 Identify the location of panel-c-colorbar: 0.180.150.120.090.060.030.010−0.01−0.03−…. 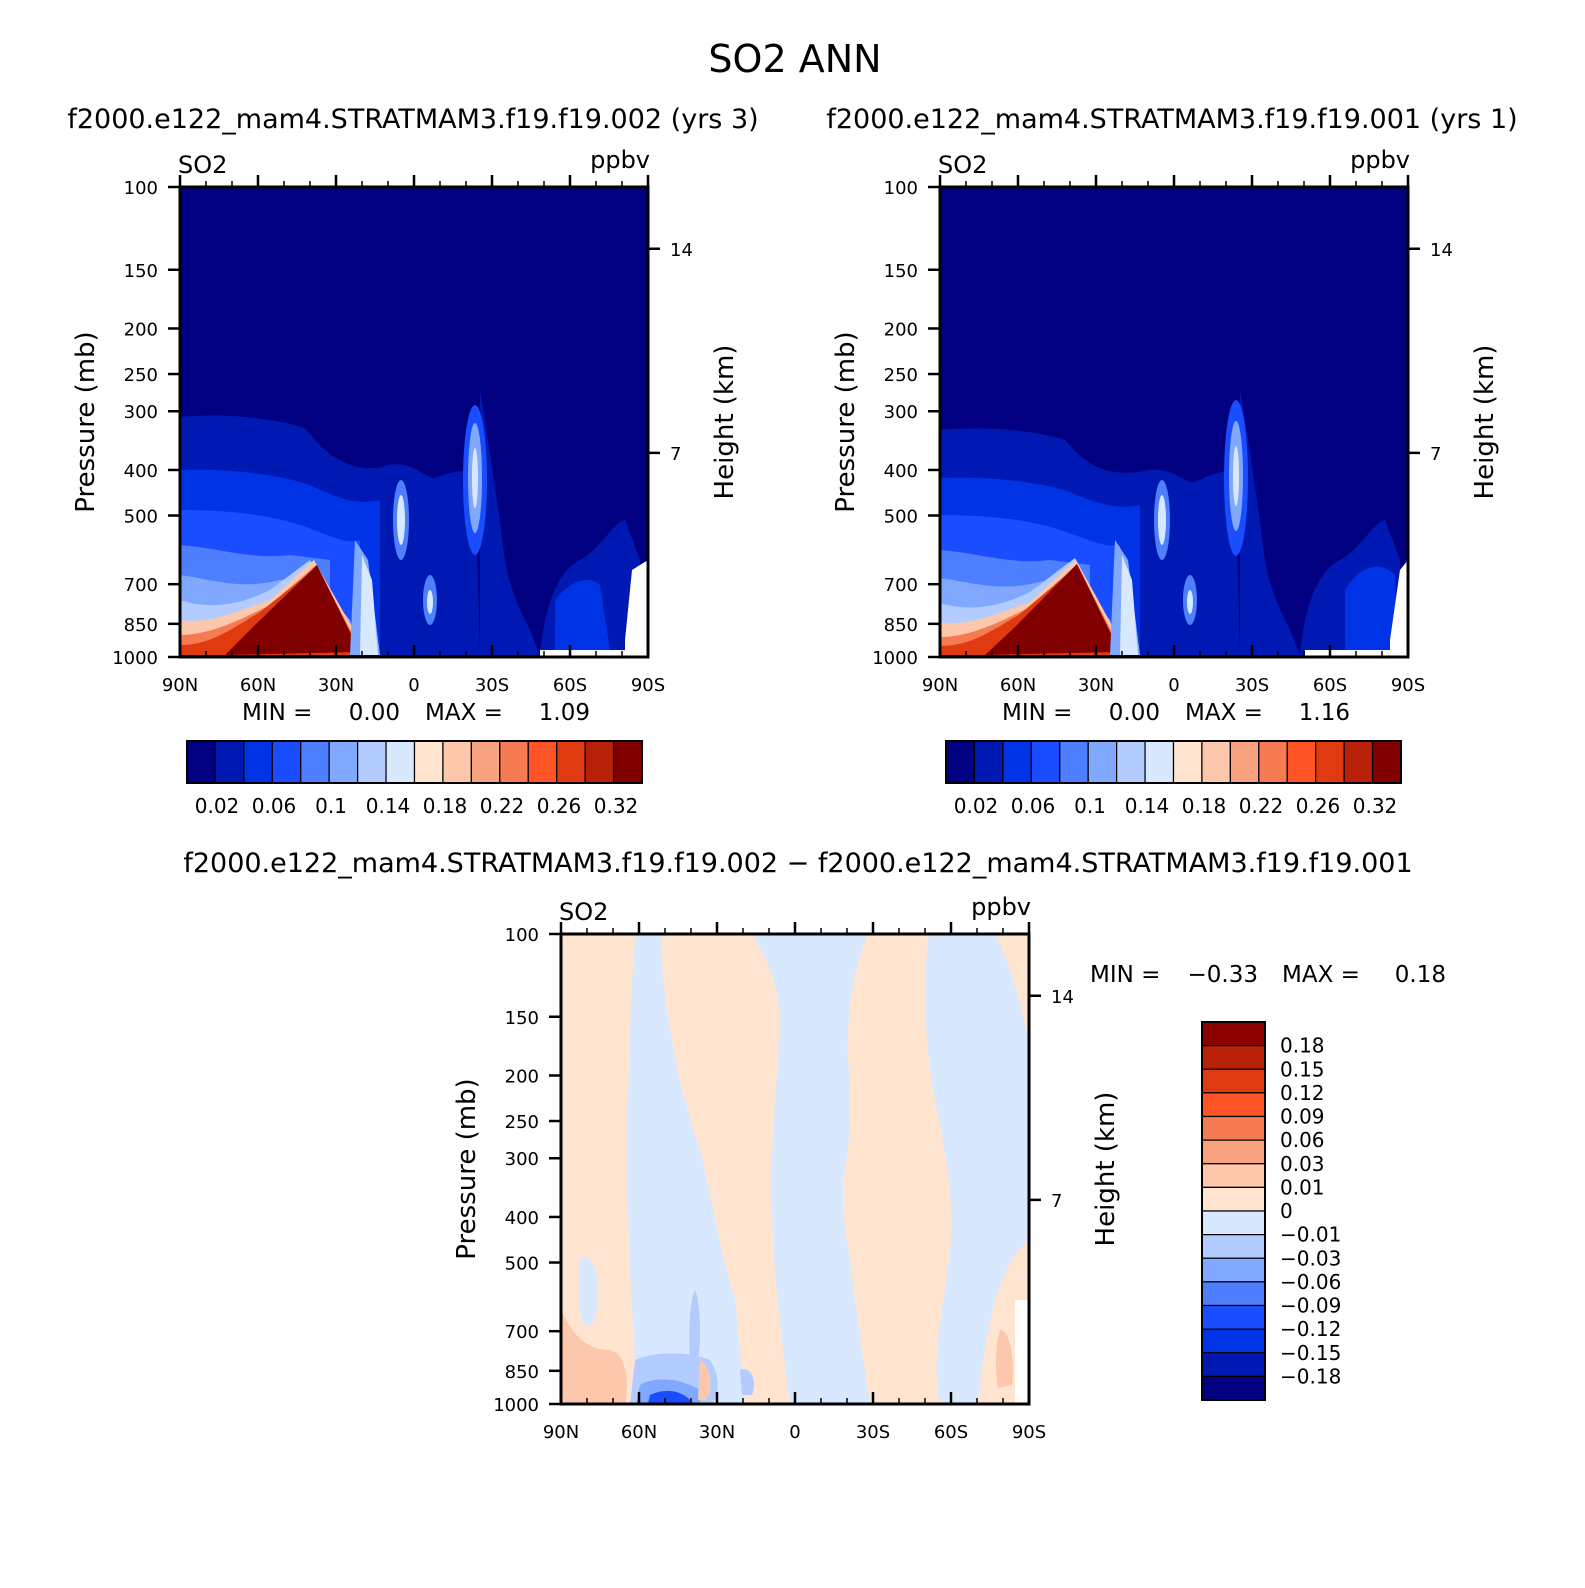
(1271, 1211).